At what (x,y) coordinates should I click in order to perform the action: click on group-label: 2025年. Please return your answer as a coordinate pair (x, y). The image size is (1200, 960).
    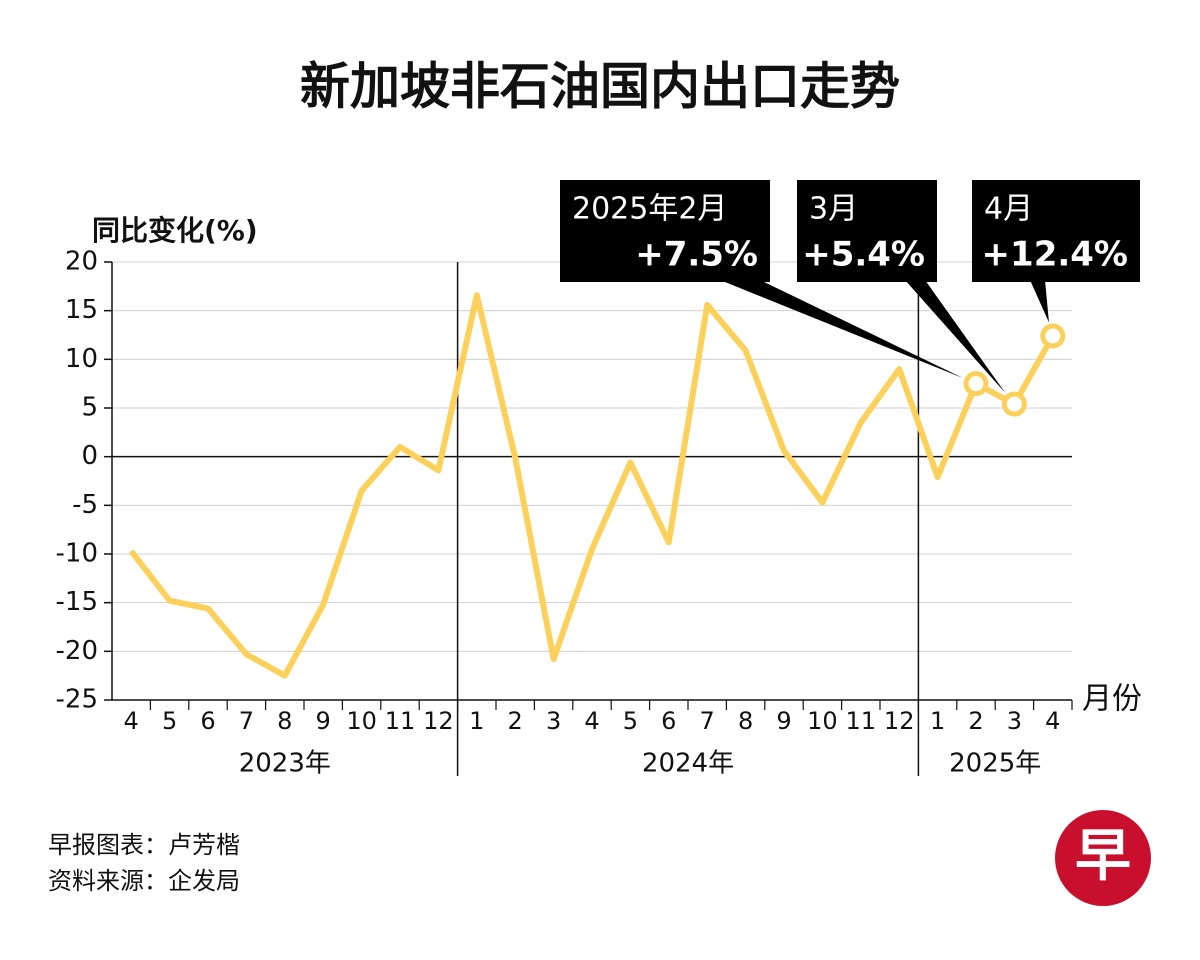
    Looking at the image, I should click on (995, 764).